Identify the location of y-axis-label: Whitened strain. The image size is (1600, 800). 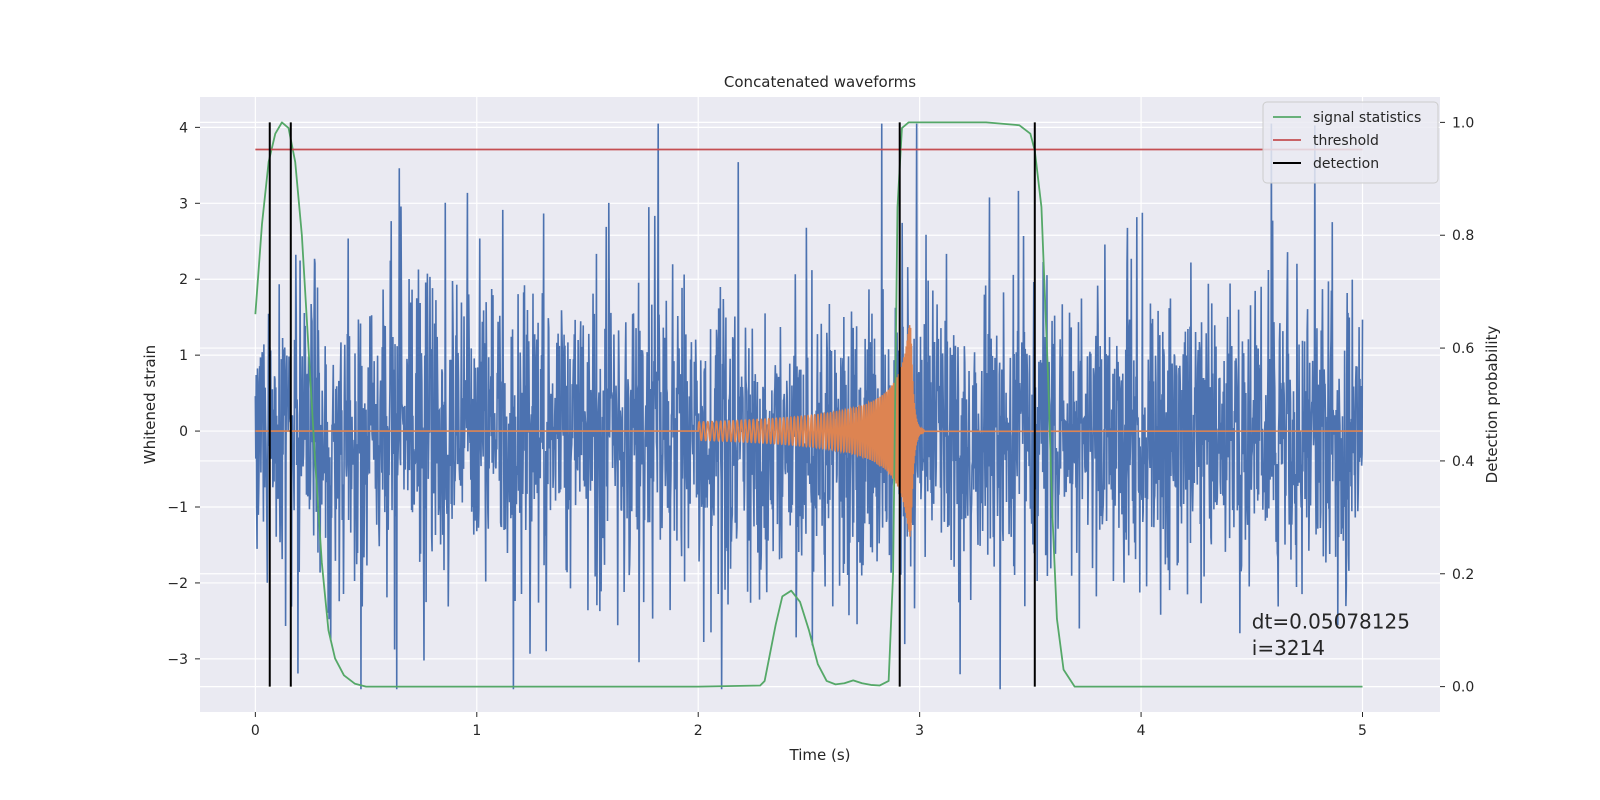
(150, 404).